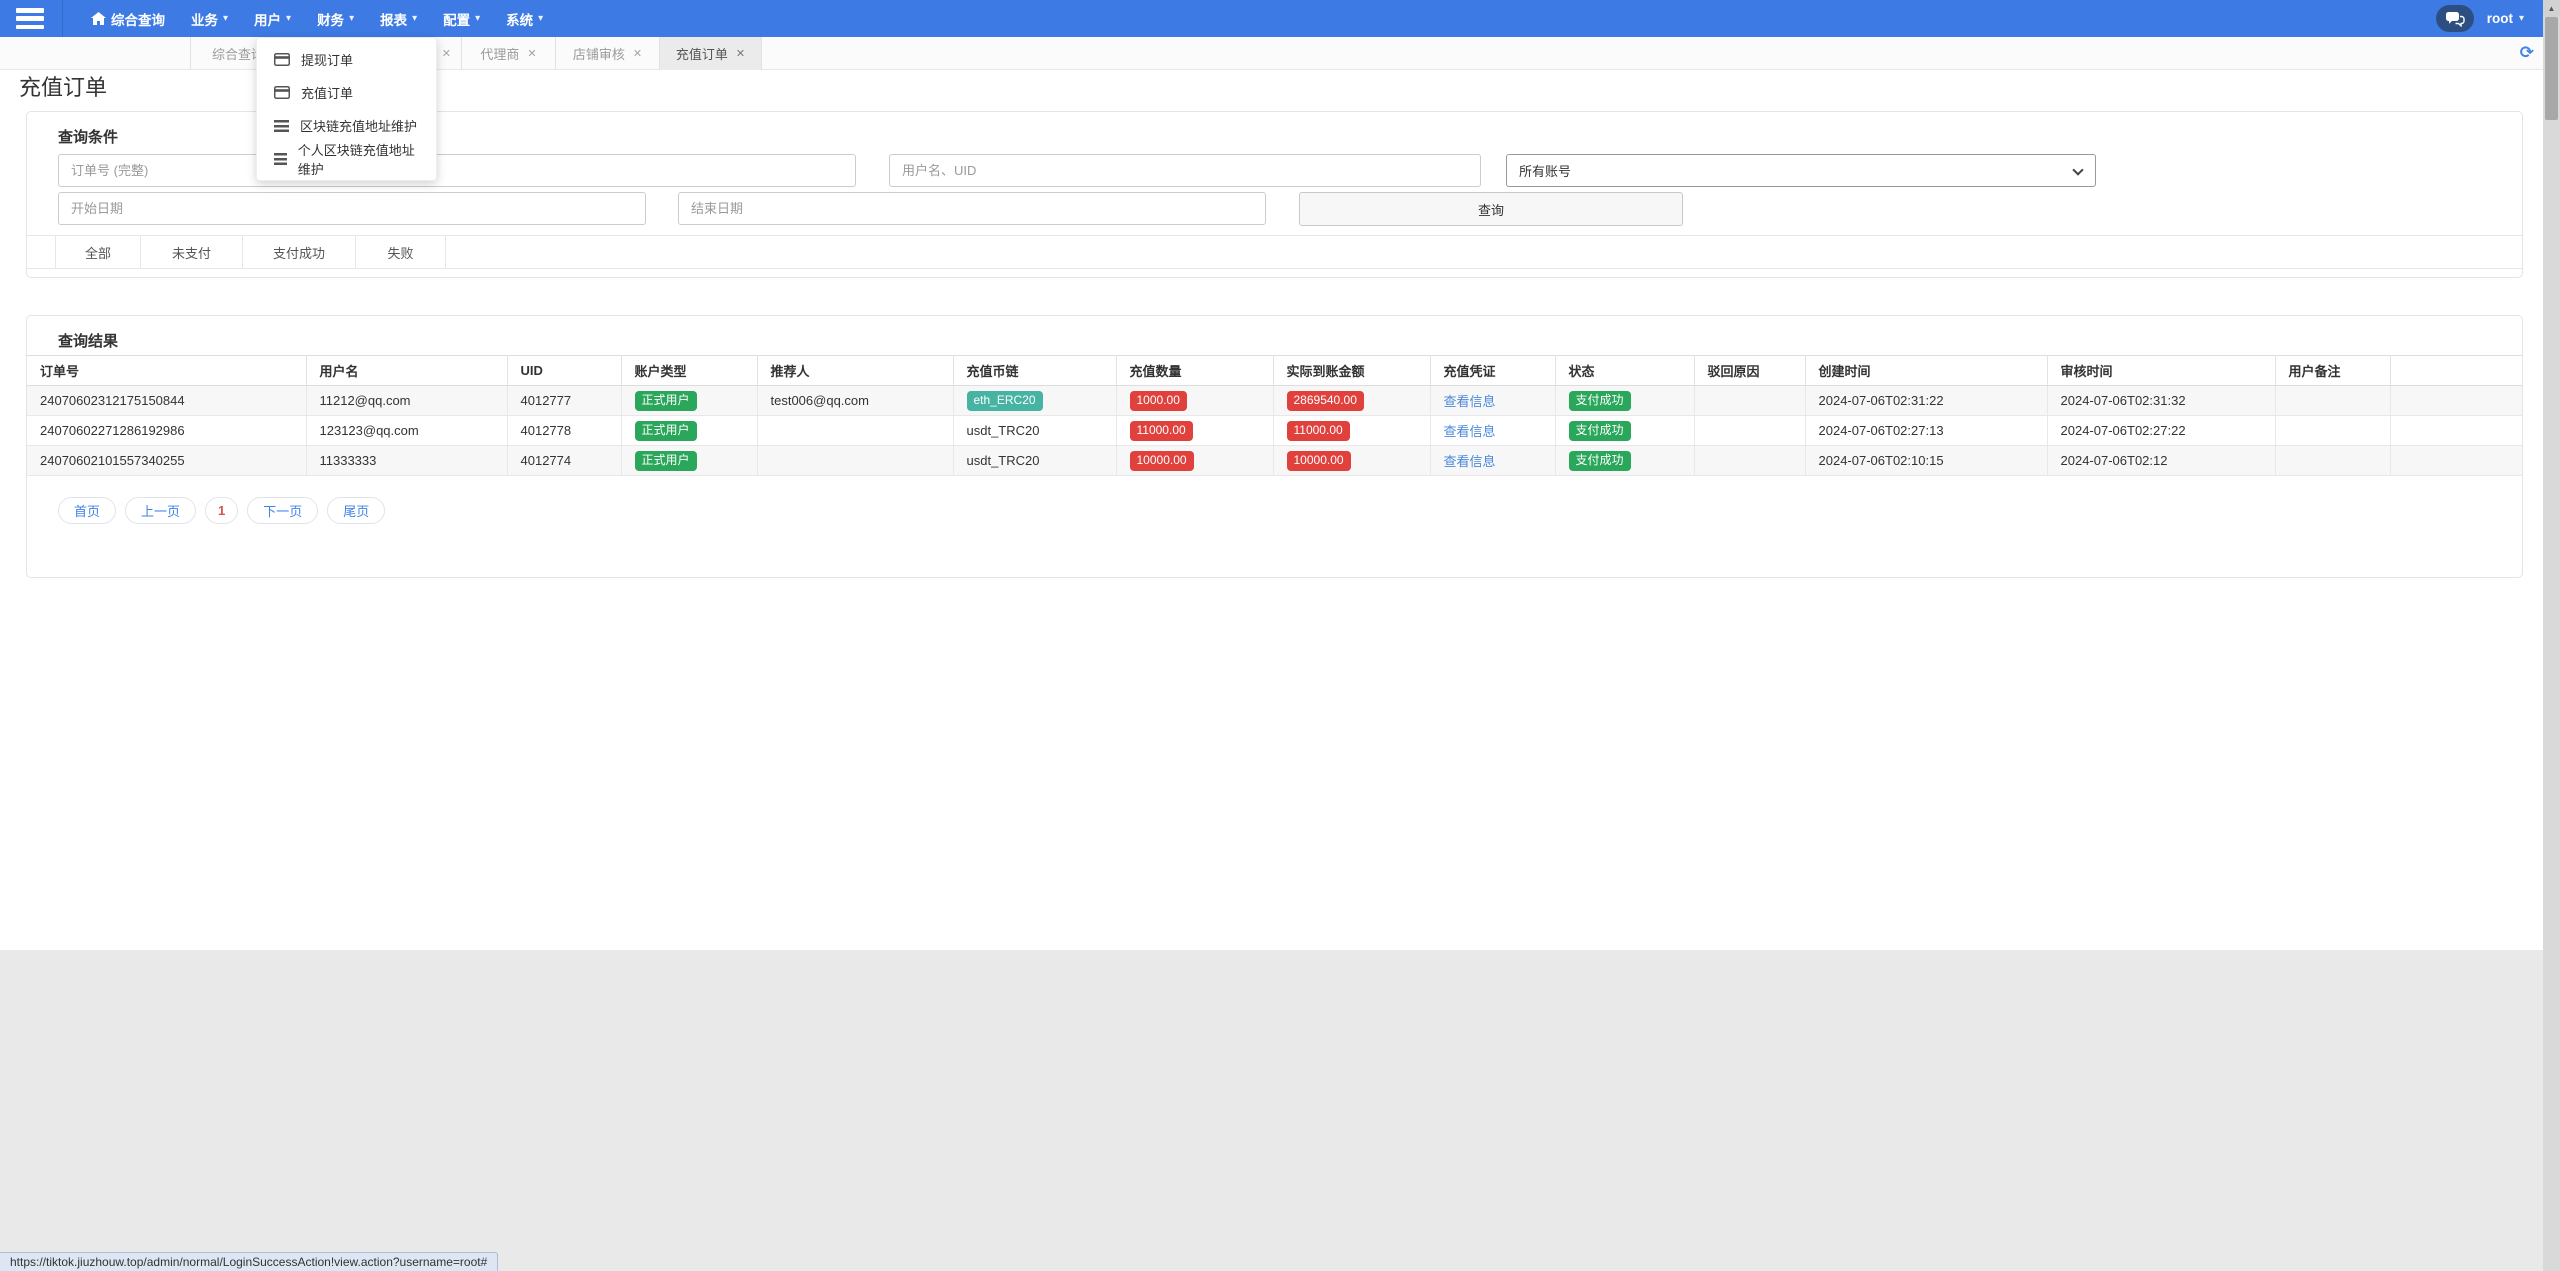 This screenshot has width=2560, height=1271. Describe the element at coordinates (209, 18) in the screenshot. I see `nav-item-business: 业务 ▾` at that location.